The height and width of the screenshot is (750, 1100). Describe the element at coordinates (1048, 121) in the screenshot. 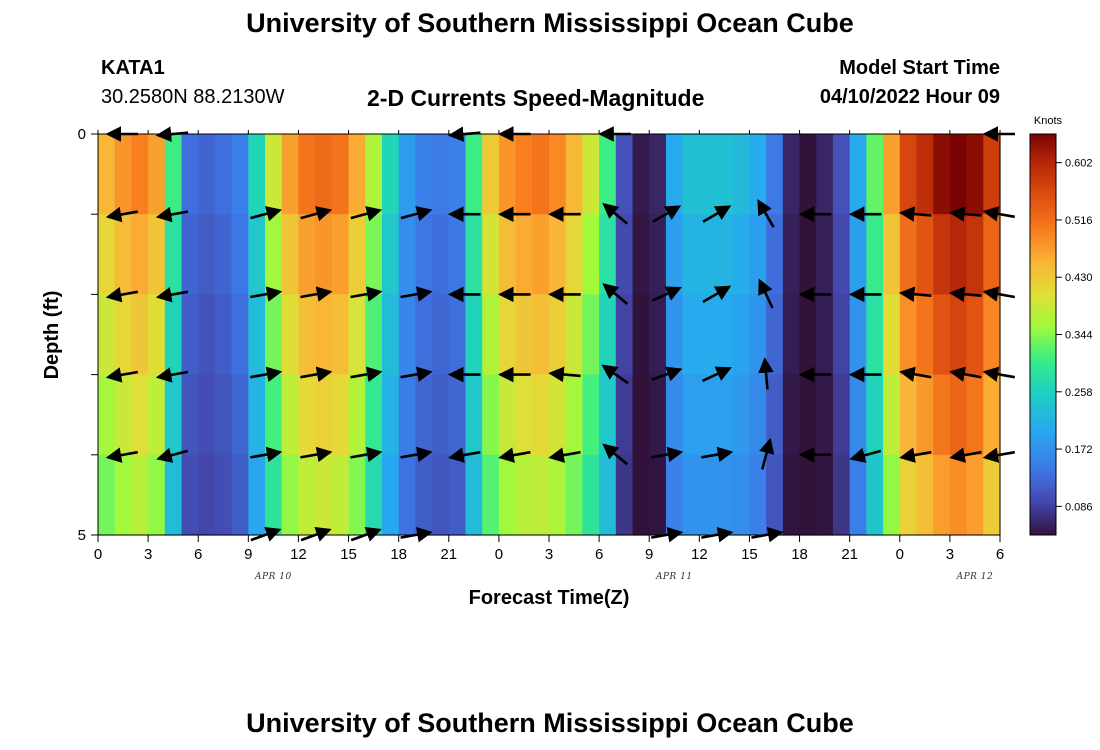

I see `colorbar-label: Knots` at that location.